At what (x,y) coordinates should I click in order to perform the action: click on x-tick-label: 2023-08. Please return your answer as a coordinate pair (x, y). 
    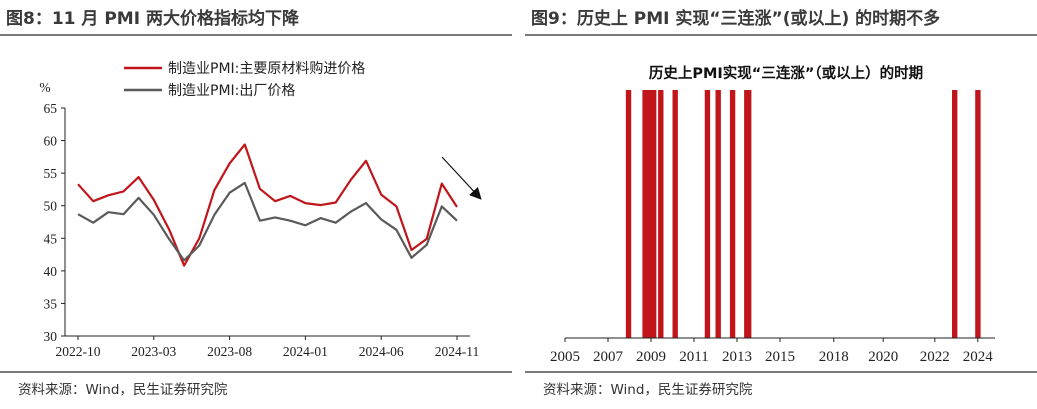
    Looking at the image, I should click on (229, 351).